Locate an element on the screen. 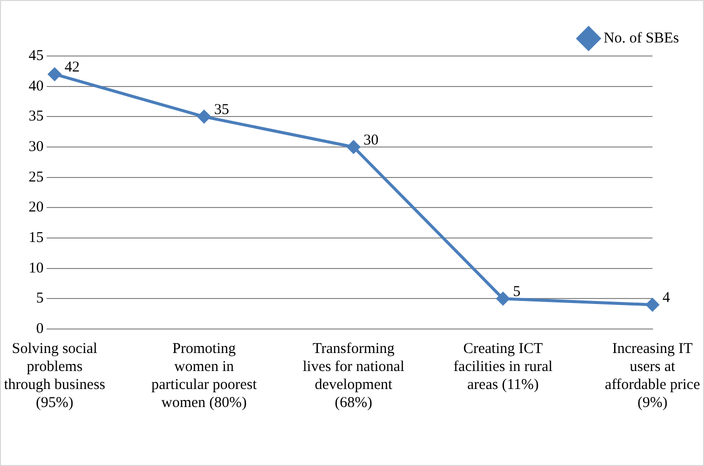  y-tick-label: 35 is located at coordinates (36, 116).